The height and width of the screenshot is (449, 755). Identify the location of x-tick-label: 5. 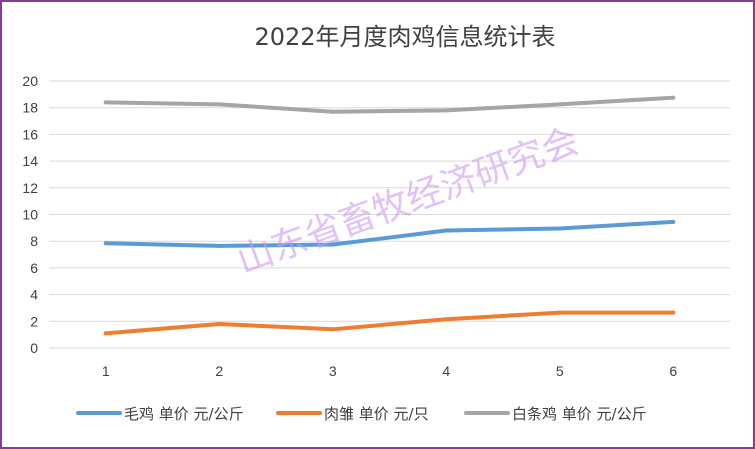
(560, 371).